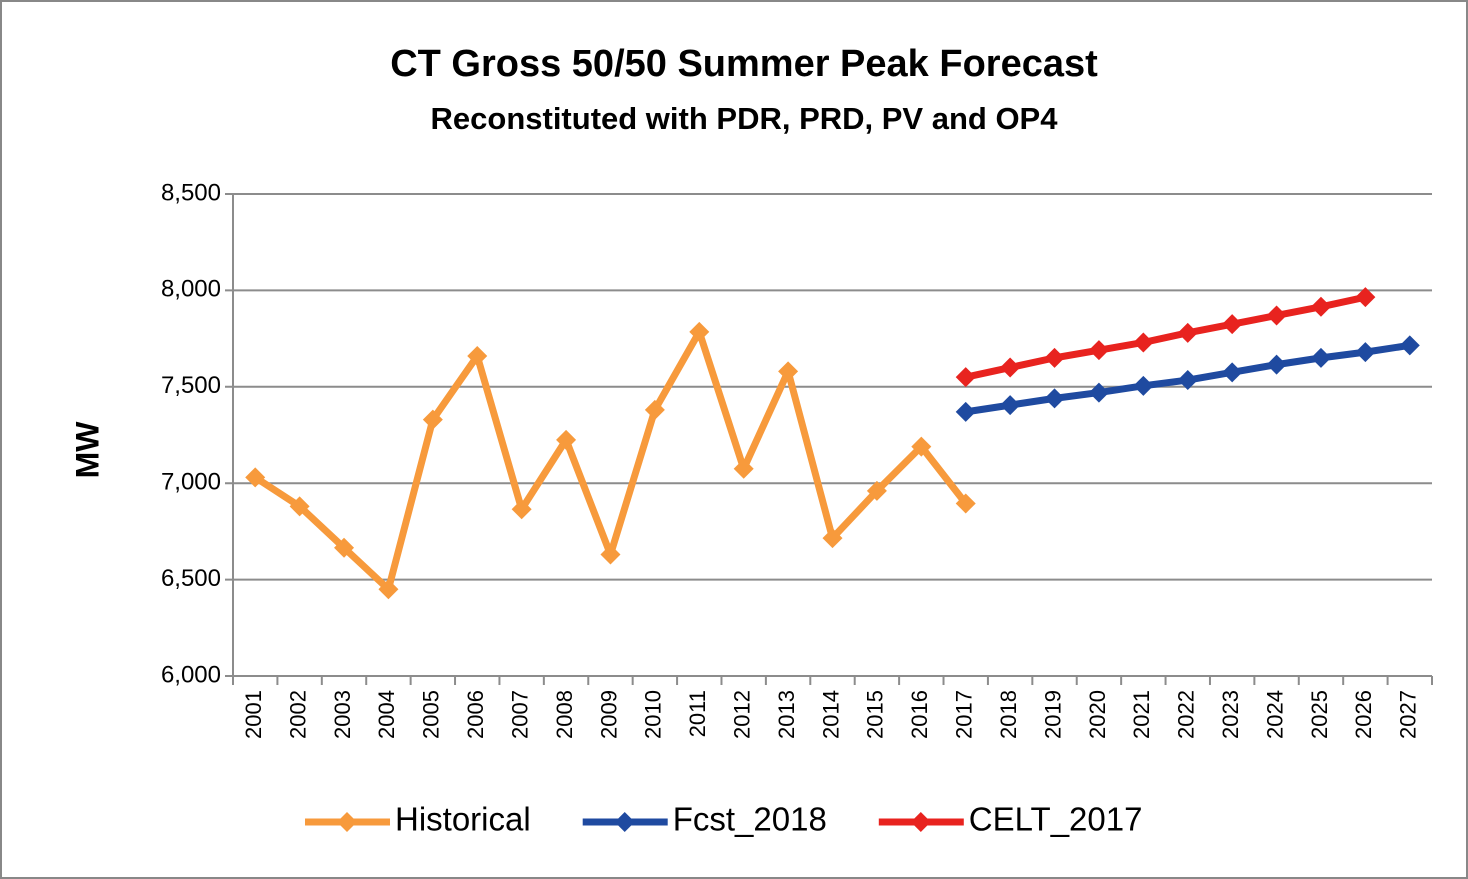  Describe the element at coordinates (745, 118) in the screenshot. I see `chart-subtitle: Reconstituted with PDR, PRD, PV and OP4` at that location.